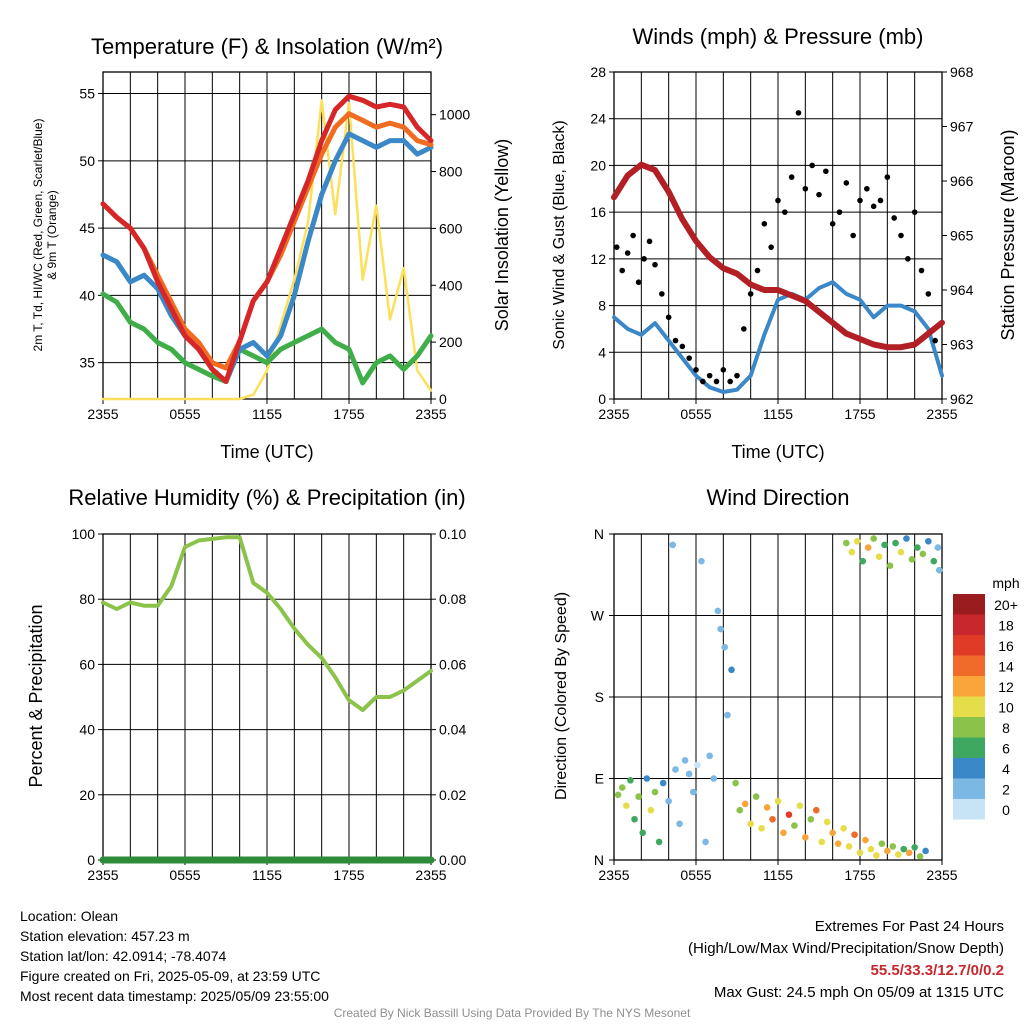  What do you see at coordinates (1006, 728) in the screenshot?
I see `legend-label: 8` at bounding box center [1006, 728].